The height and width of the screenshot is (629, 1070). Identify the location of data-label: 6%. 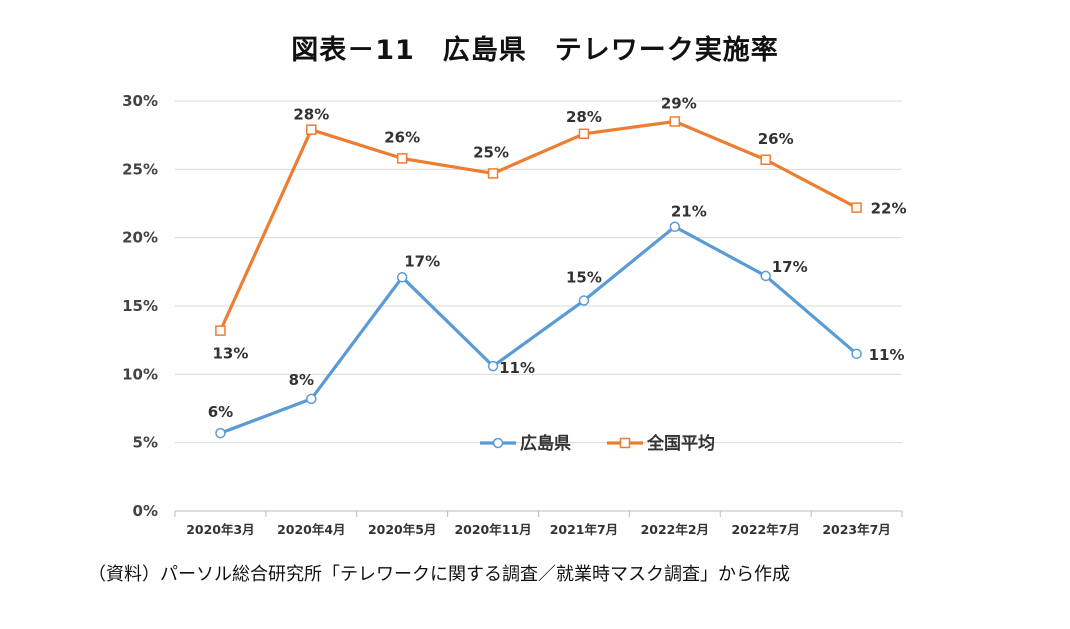
(220, 412).